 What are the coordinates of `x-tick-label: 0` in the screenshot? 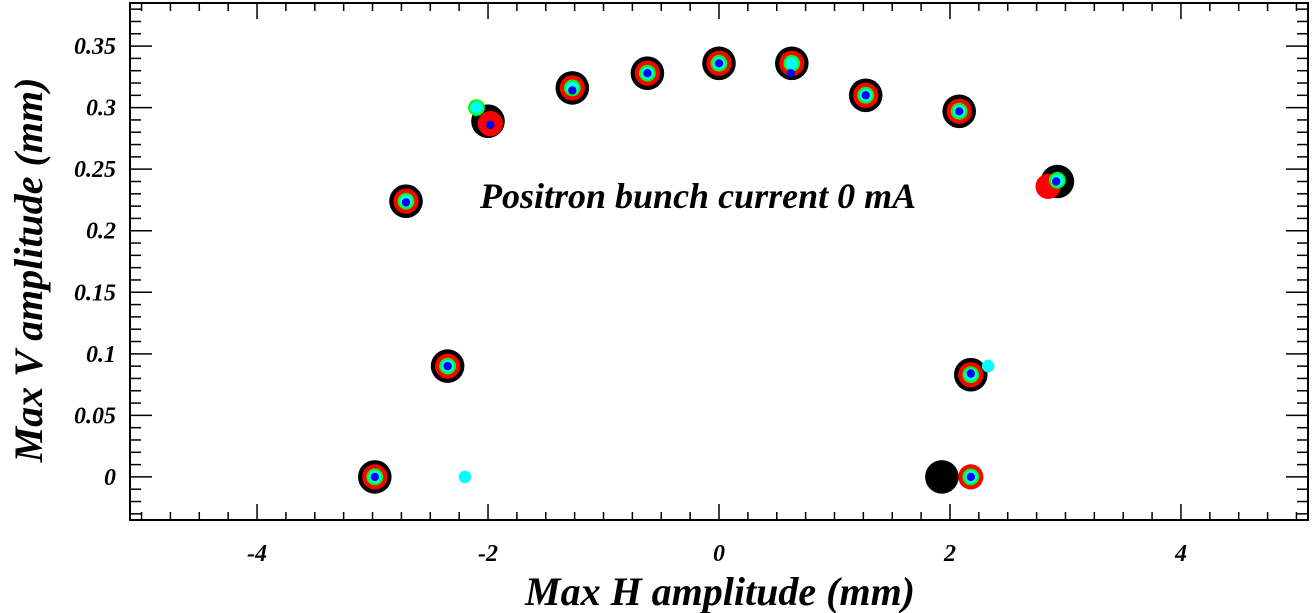 It's located at (719, 554).